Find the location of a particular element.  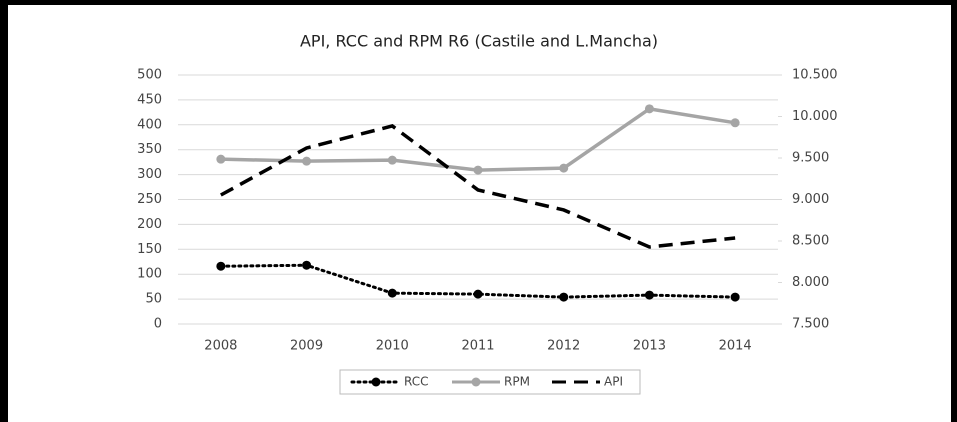

x-tick-label: 2013 is located at coordinates (649, 346).